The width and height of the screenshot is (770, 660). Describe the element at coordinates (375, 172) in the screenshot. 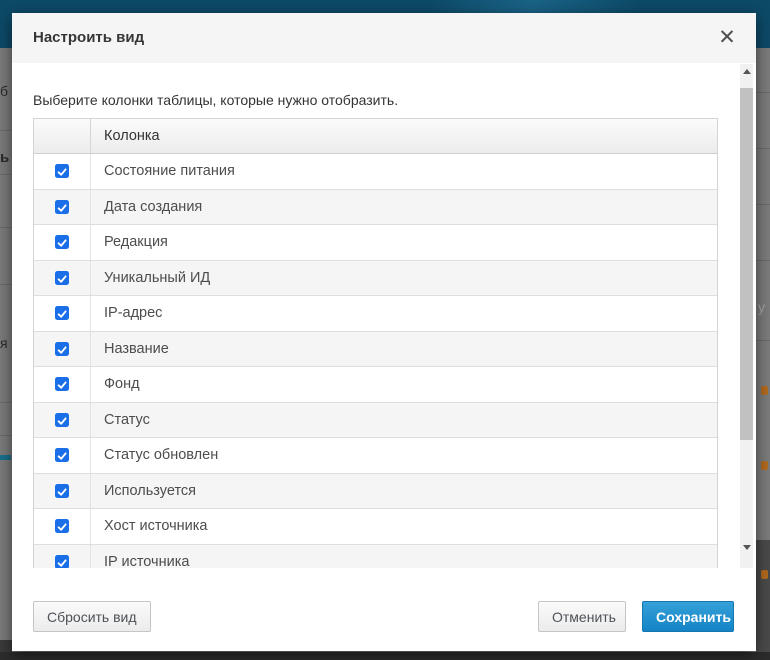

I see `table-row: Состояние питания` at that location.